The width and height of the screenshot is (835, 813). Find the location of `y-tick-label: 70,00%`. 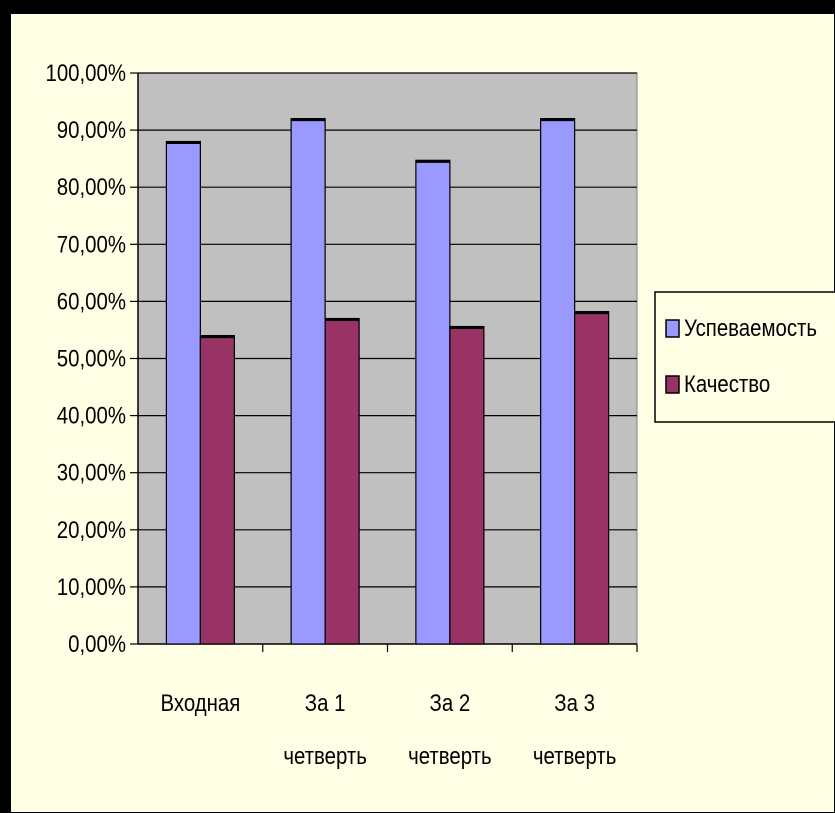

y-tick-label: 70,00% is located at coordinates (91, 244).